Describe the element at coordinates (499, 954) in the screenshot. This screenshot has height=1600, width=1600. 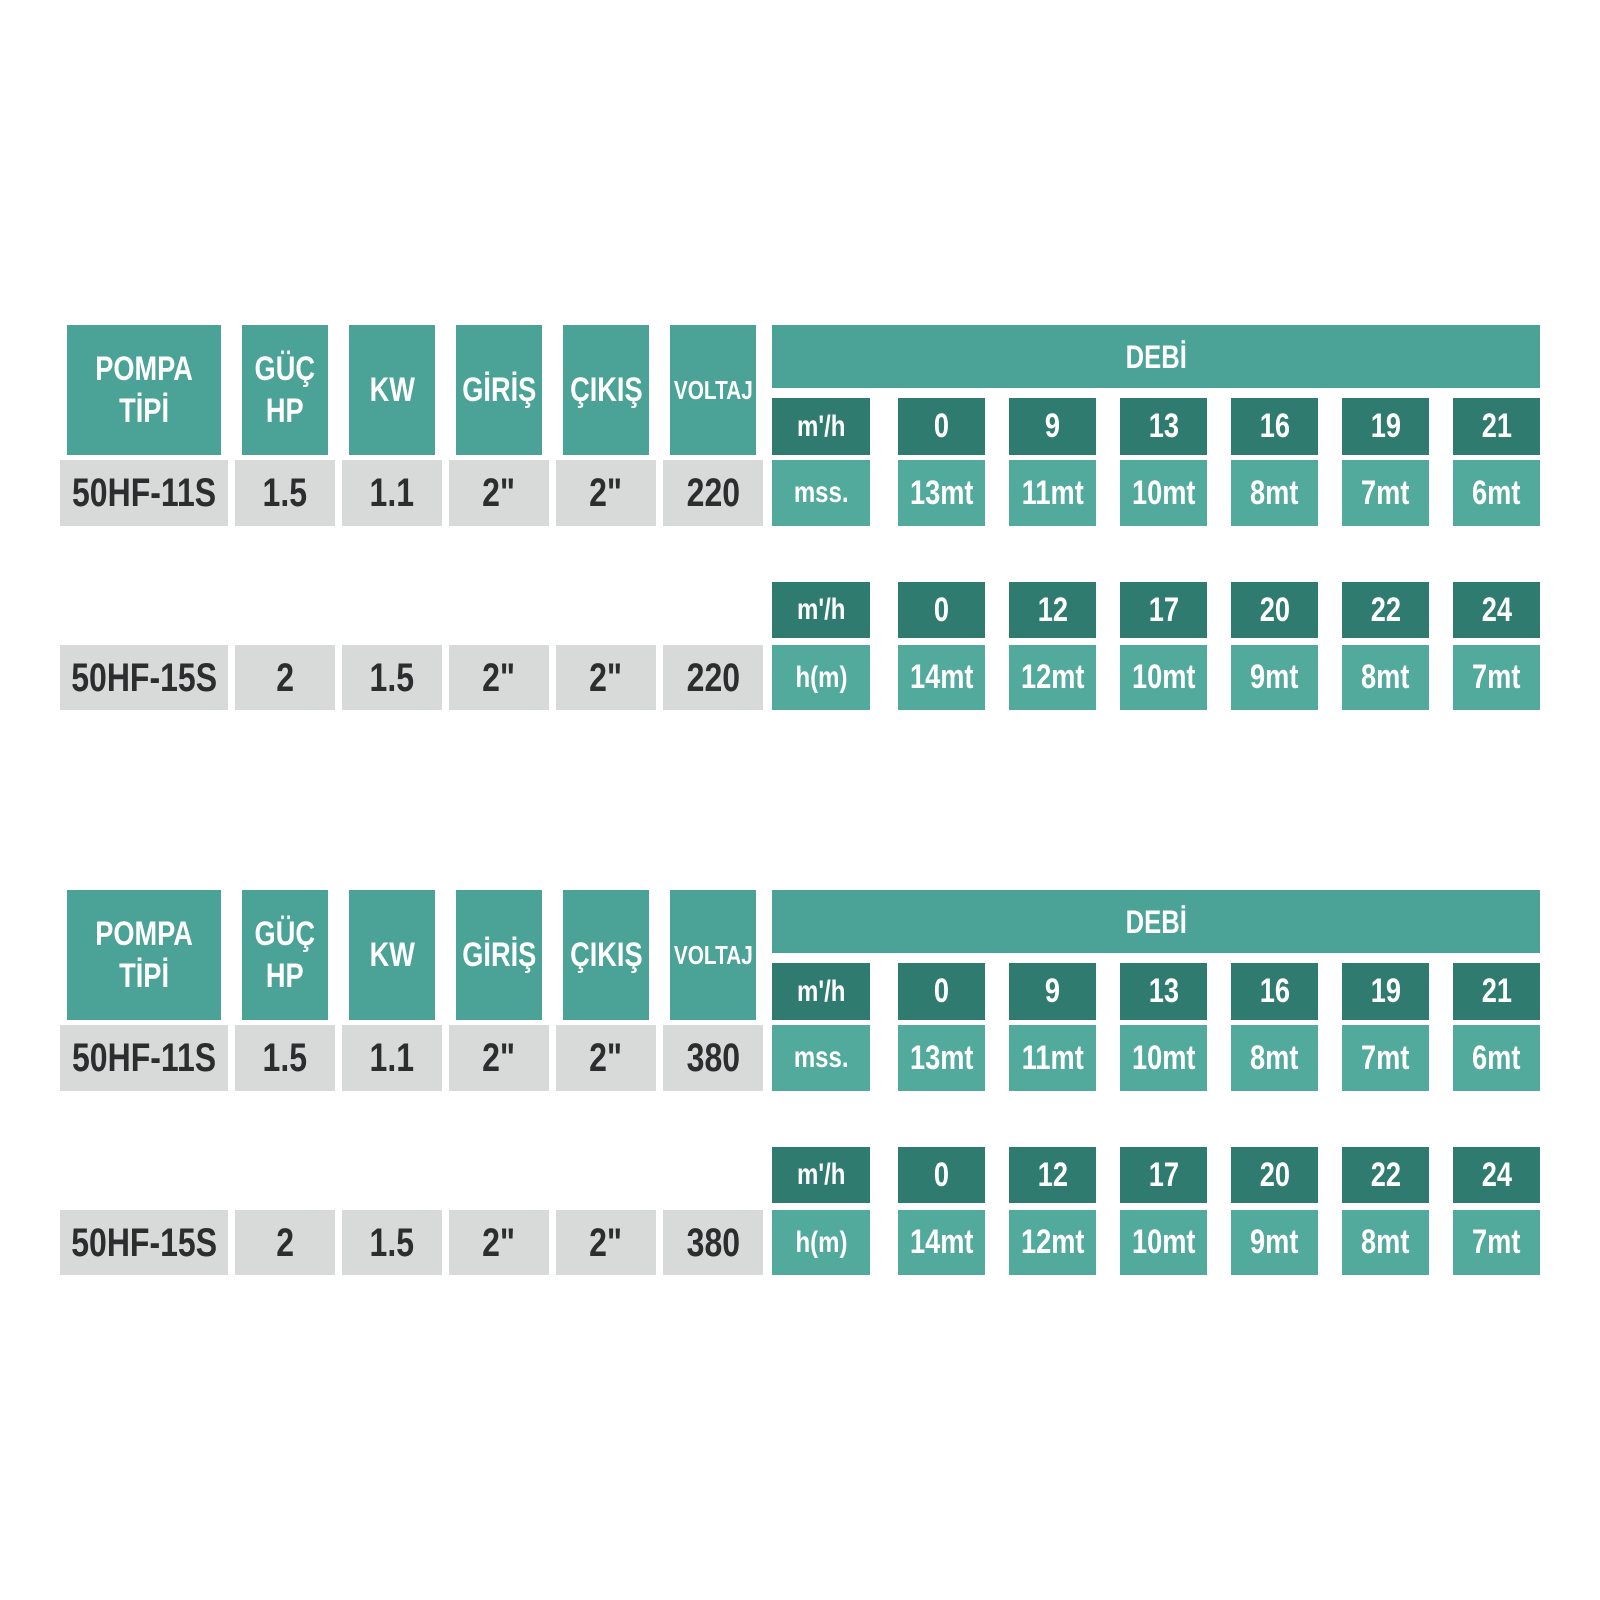
I see `header-giris-label: GİRİŞ` at that location.